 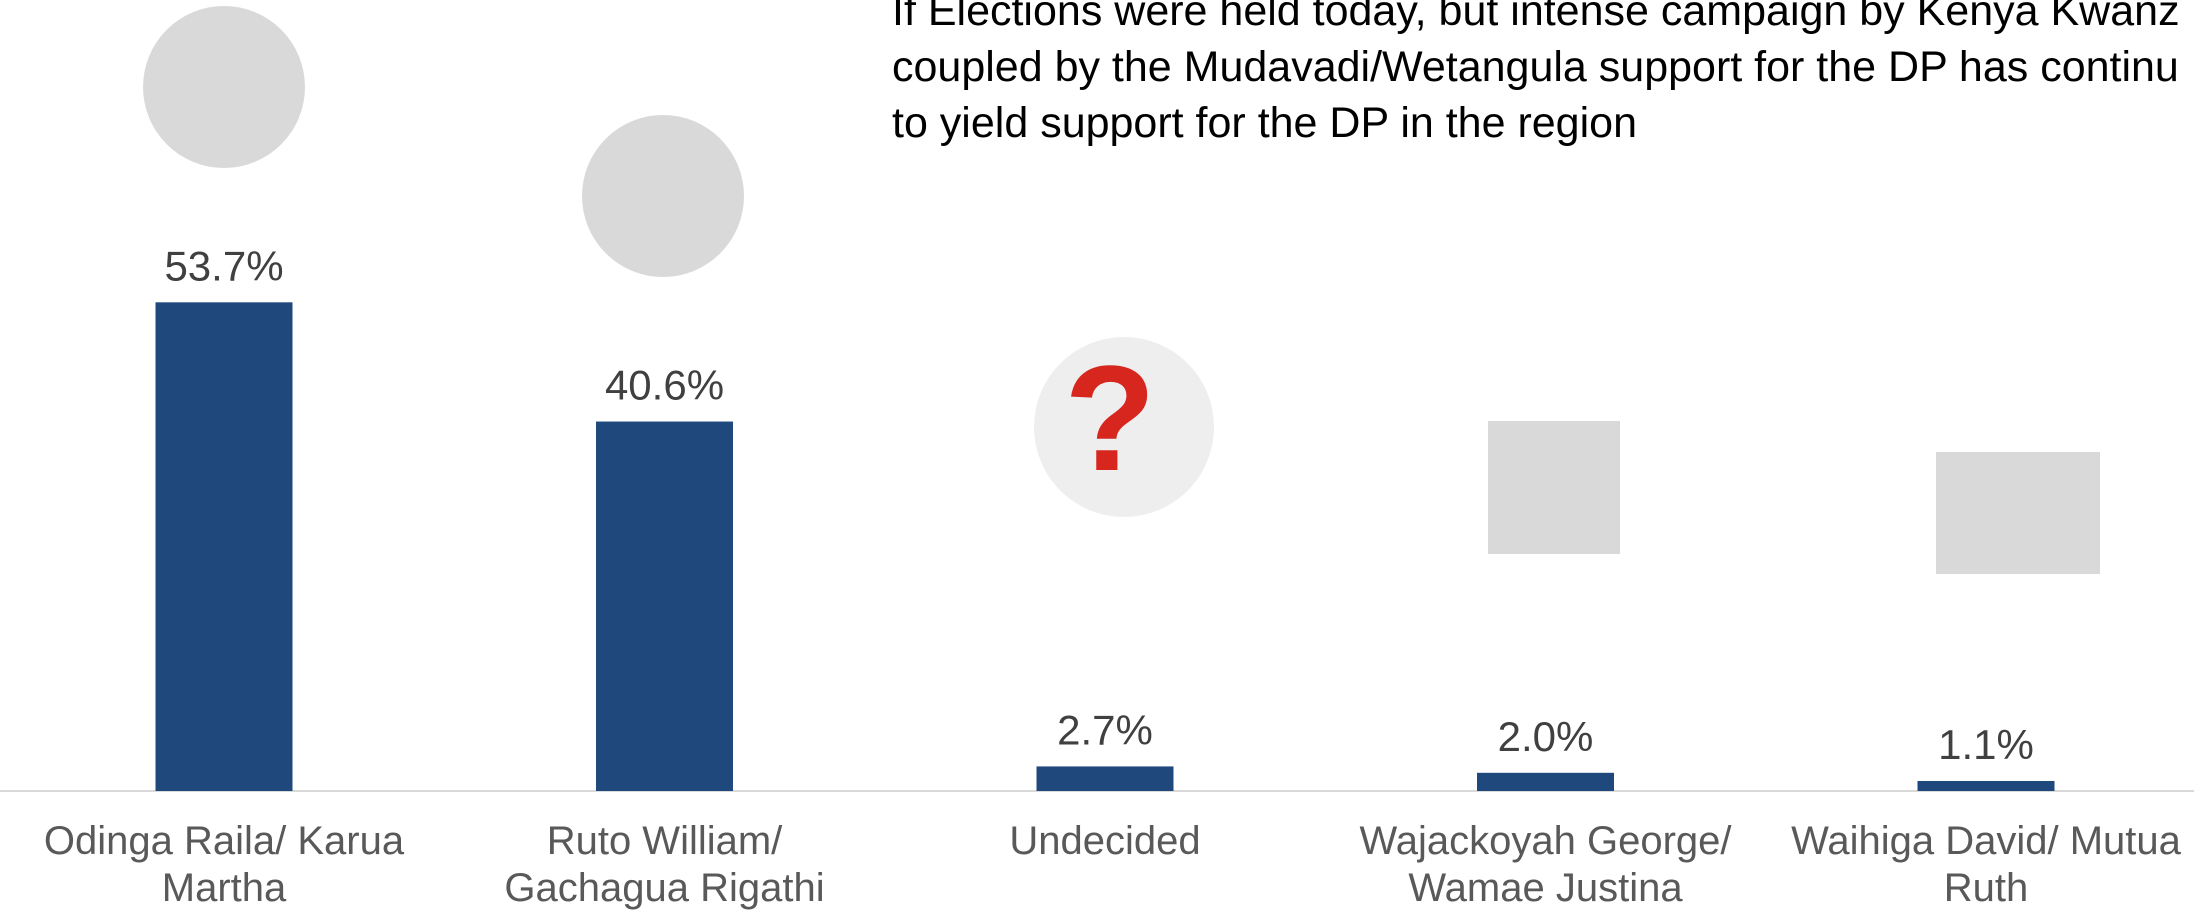 What do you see at coordinates (1105, 841) in the screenshot?
I see `x-tick-label: Undecided` at bounding box center [1105, 841].